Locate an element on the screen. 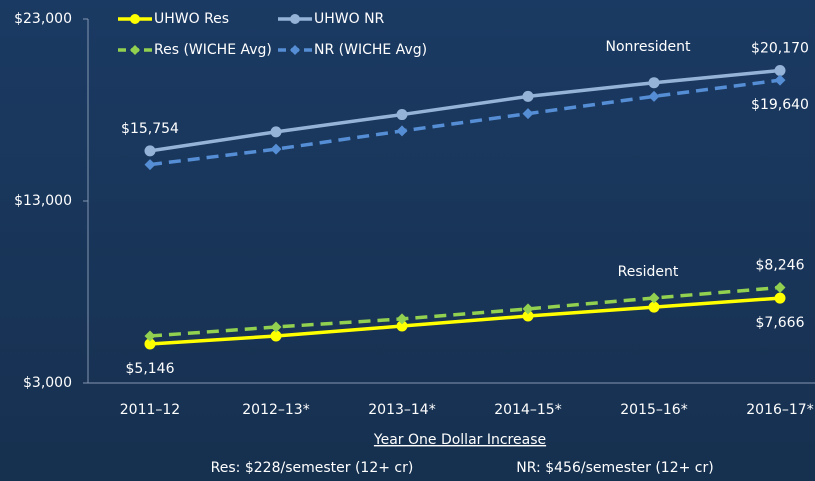 The image size is (815, 481). x-tick-label: 2012–13* is located at coordinates (275, 410).